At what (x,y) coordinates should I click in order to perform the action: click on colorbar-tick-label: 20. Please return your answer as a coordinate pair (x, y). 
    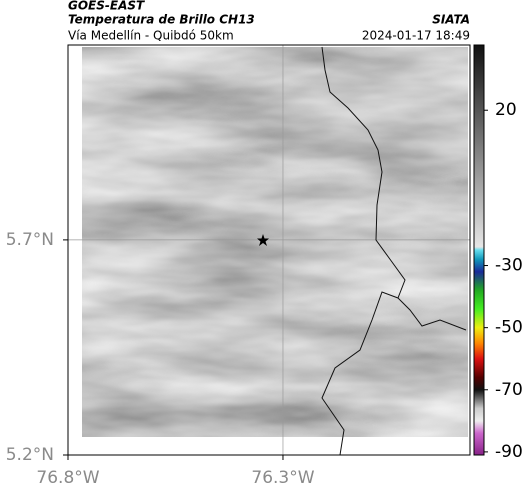
    Looking at the image, I should click on (506, 110).